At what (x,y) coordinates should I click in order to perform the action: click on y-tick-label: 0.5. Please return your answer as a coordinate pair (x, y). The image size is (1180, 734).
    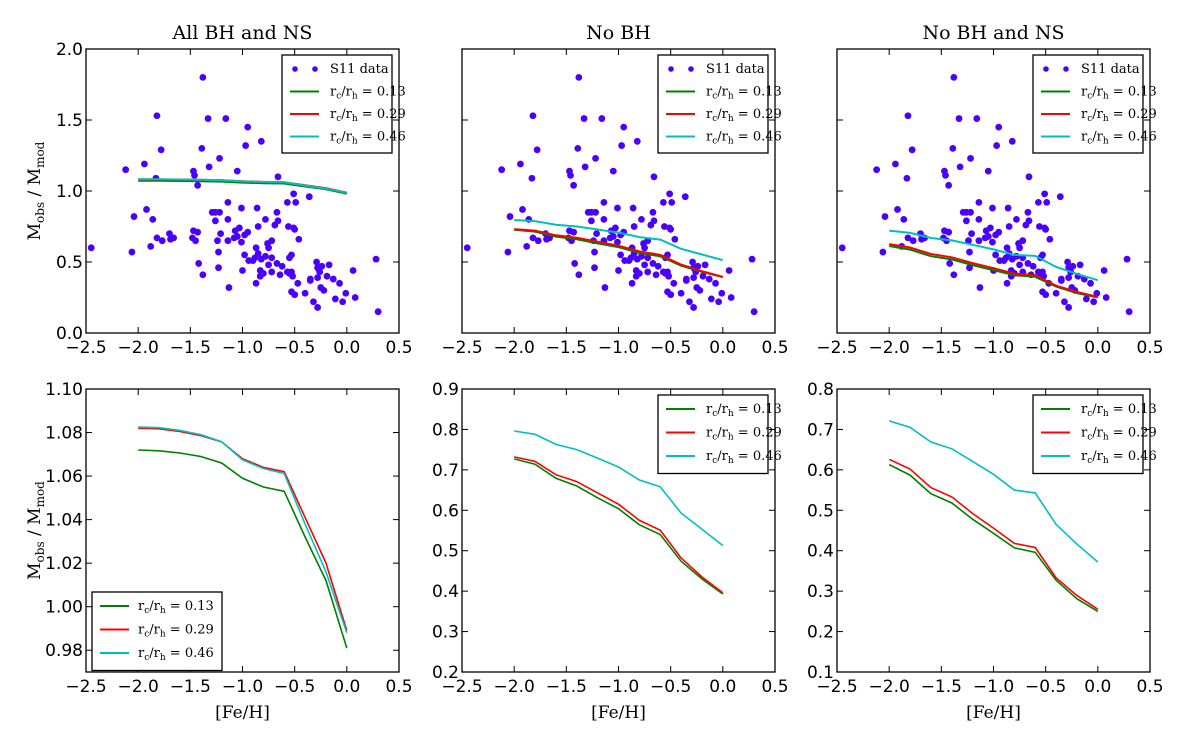
    Looking at the image, I should click on (820, 511).